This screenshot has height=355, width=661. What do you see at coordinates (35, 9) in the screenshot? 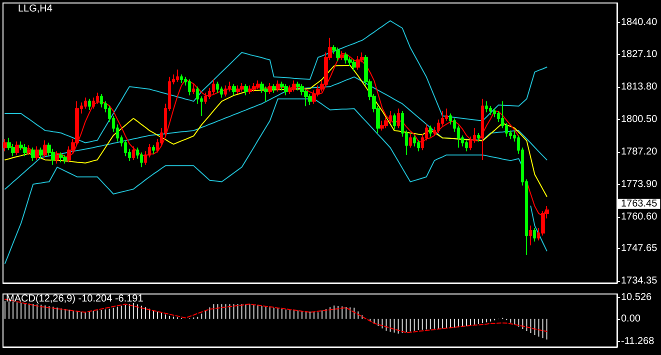
I see `chart-title: LLG,H4` at bounding box center [35, 9].